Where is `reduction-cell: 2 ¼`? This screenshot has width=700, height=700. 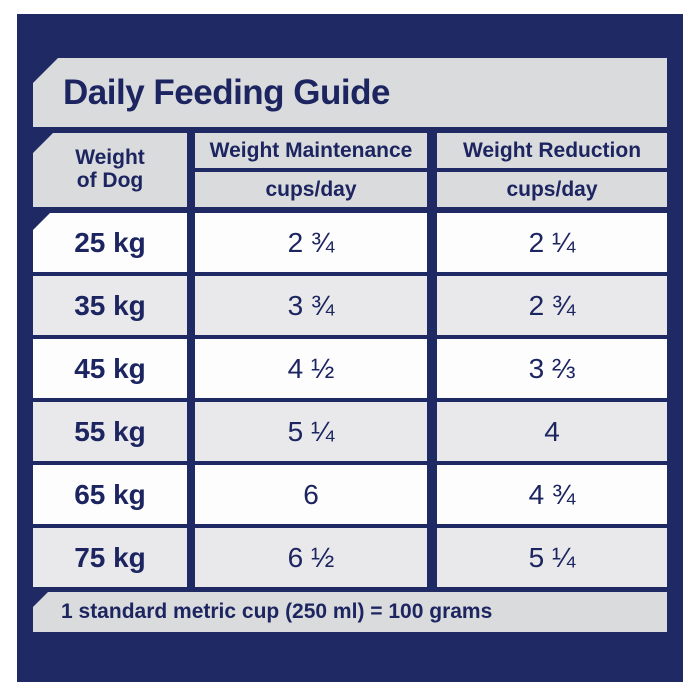
reduction-cell: 2 ¼ is located at coordinates (552, 242).